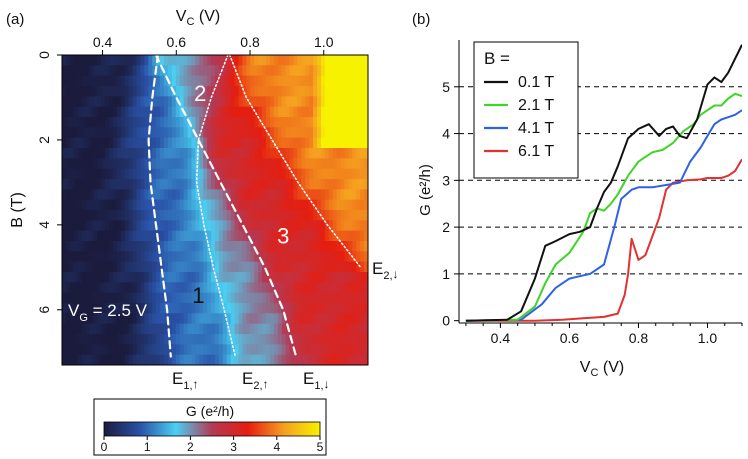 Image resolution: width=748 pixels, height=459 pixels. What do you see at coordinates (285, 325) in the screenshot?
I see `transition-labels: E1,↑ E2,↑ E1,↓E2,↓` at bounding box center [285, 325].